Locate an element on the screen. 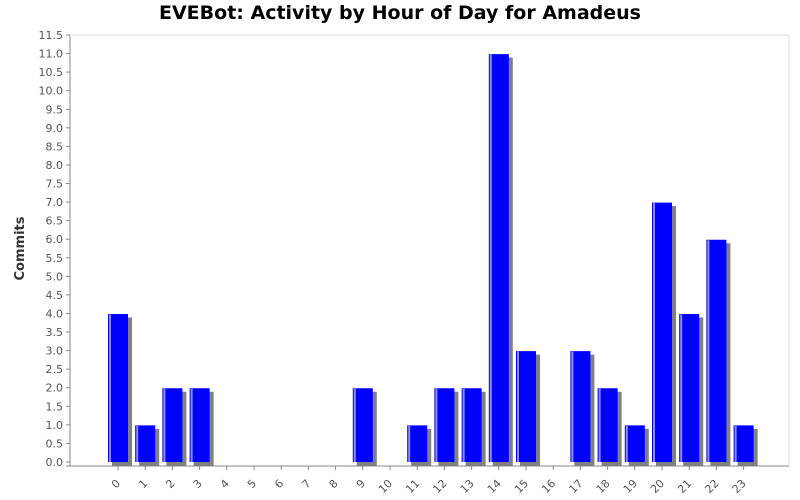 This screenshot has width=800, height=500. y-tick-label: 10.5 is located at coordinates (51, 72).